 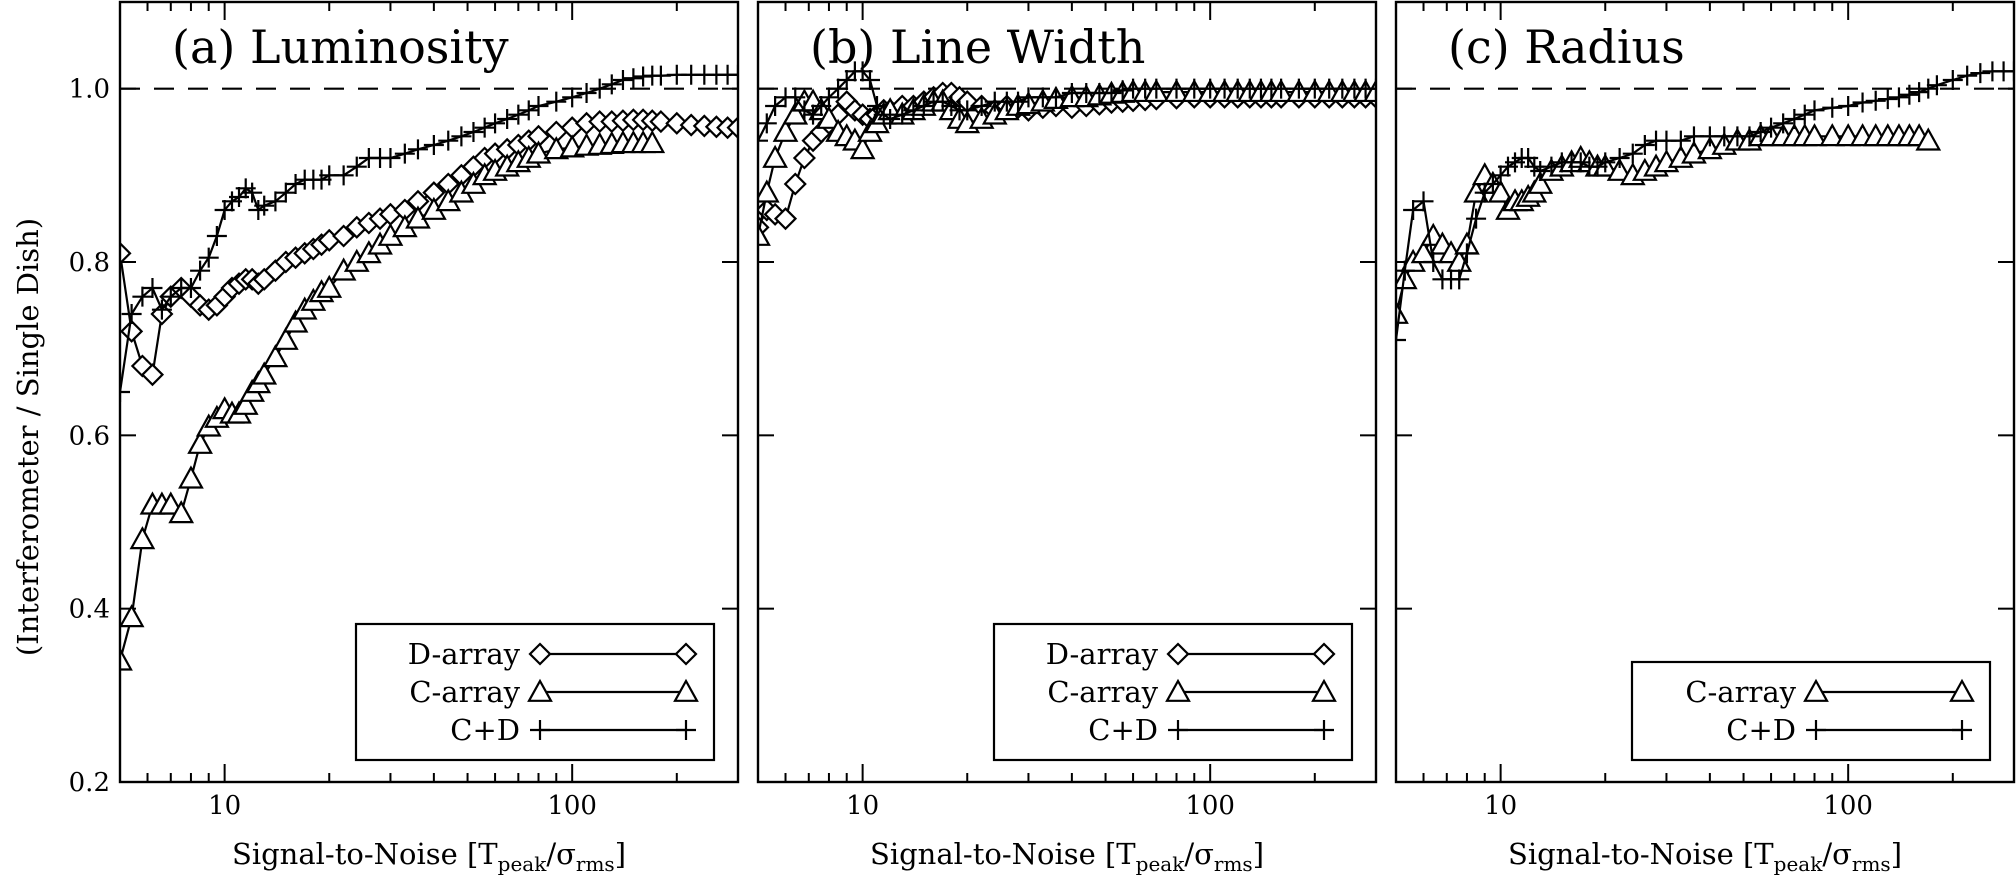 I want to click on y-tick-label: 0.8, so click(x=89, y=263).